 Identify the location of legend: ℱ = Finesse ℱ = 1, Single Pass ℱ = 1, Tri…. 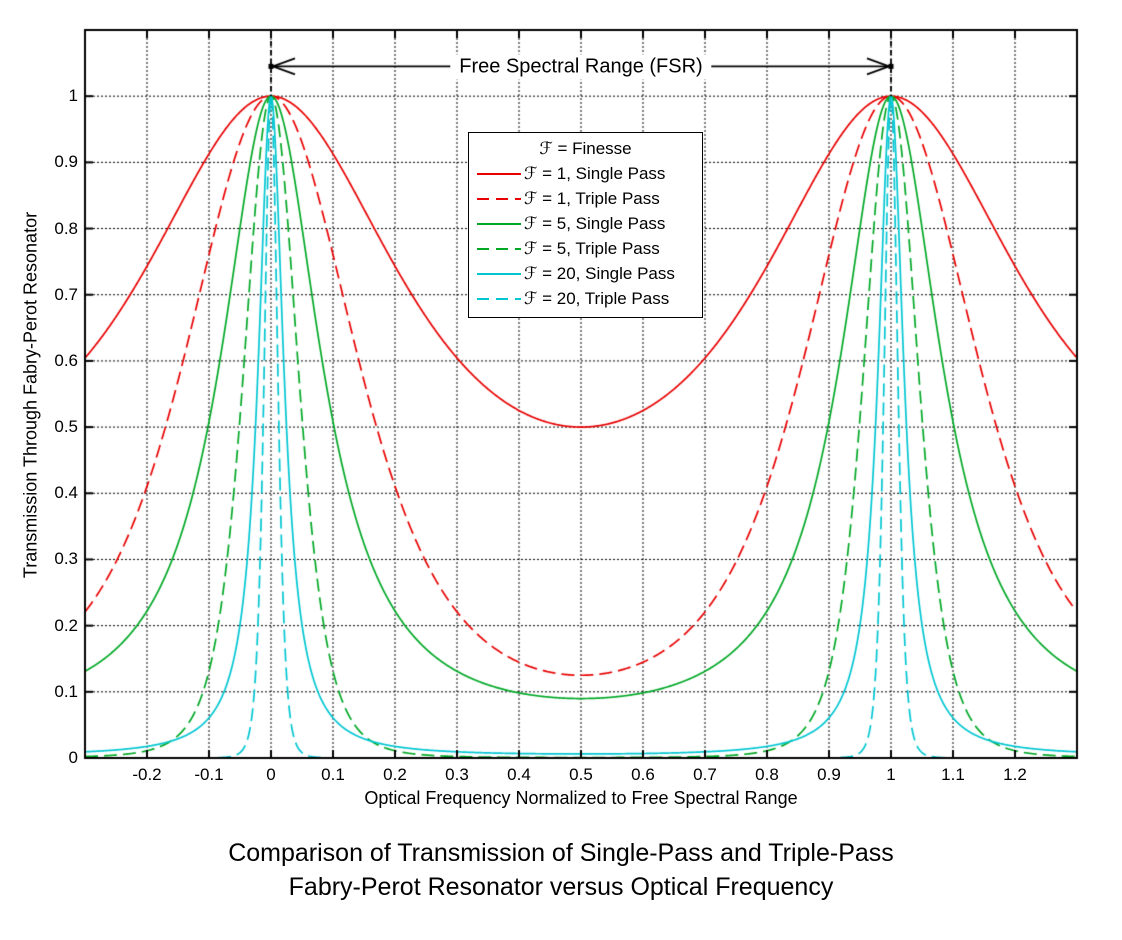
(585, 225).